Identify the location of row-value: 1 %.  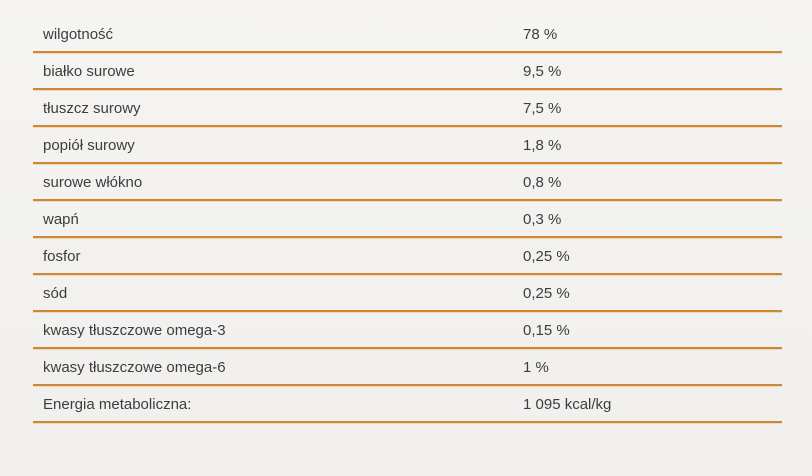
(536, 367).